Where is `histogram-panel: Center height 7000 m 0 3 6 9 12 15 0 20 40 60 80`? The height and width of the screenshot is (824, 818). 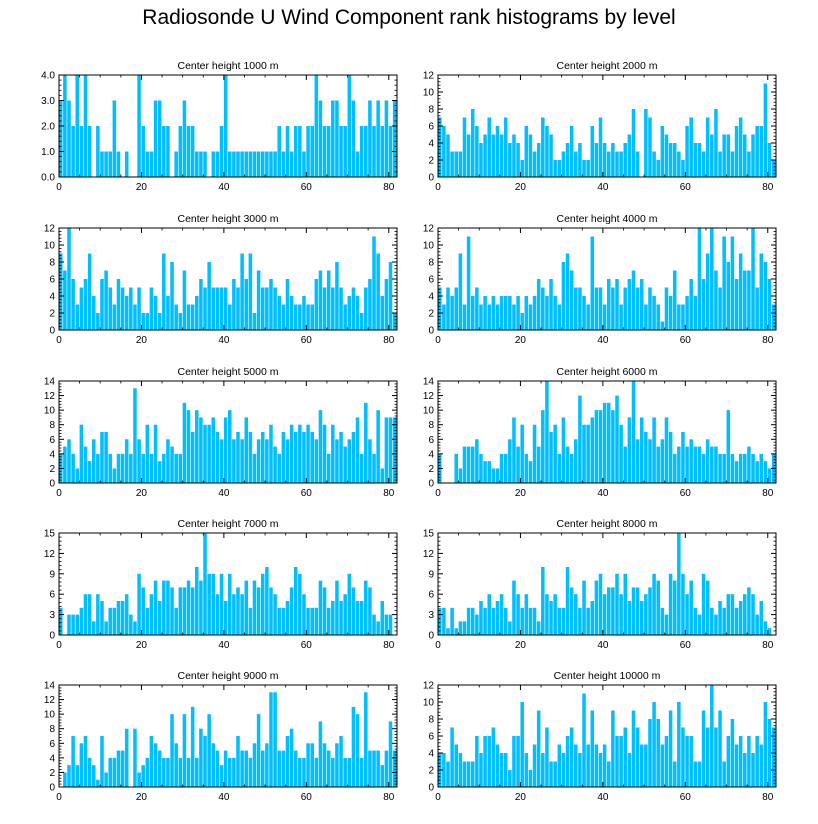
histogram-panel: Center height 7000 m 0 3 6 9 12 15 0 20 40 60 80 is located at coordinates (221, 584).